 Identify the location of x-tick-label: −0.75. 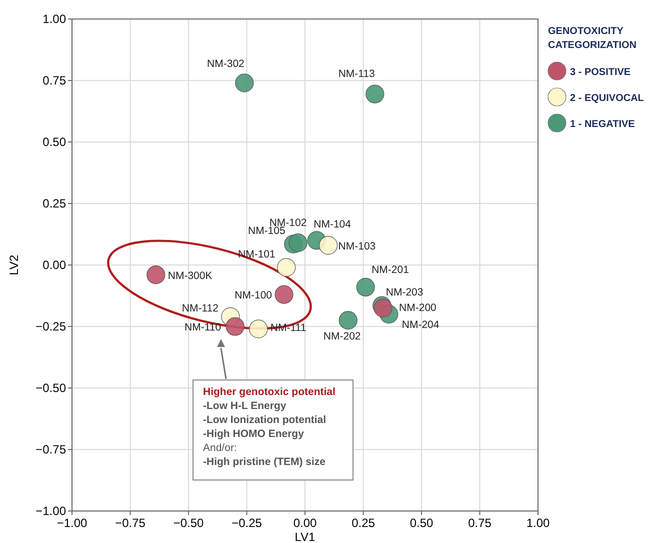
(130, 523).